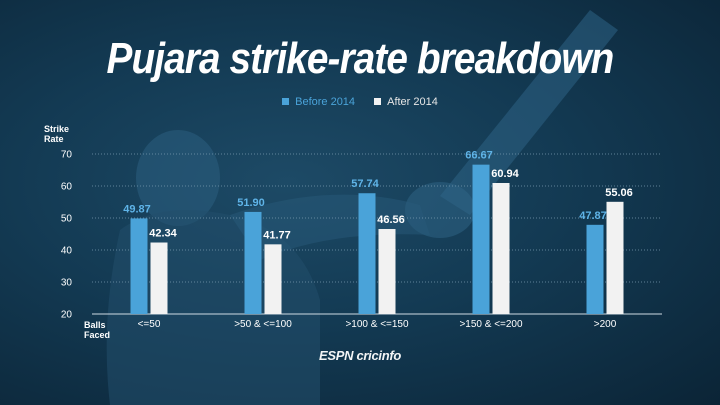  I want to click on chart-title: Pujara strike-rate breakdown, so click(360, 58).